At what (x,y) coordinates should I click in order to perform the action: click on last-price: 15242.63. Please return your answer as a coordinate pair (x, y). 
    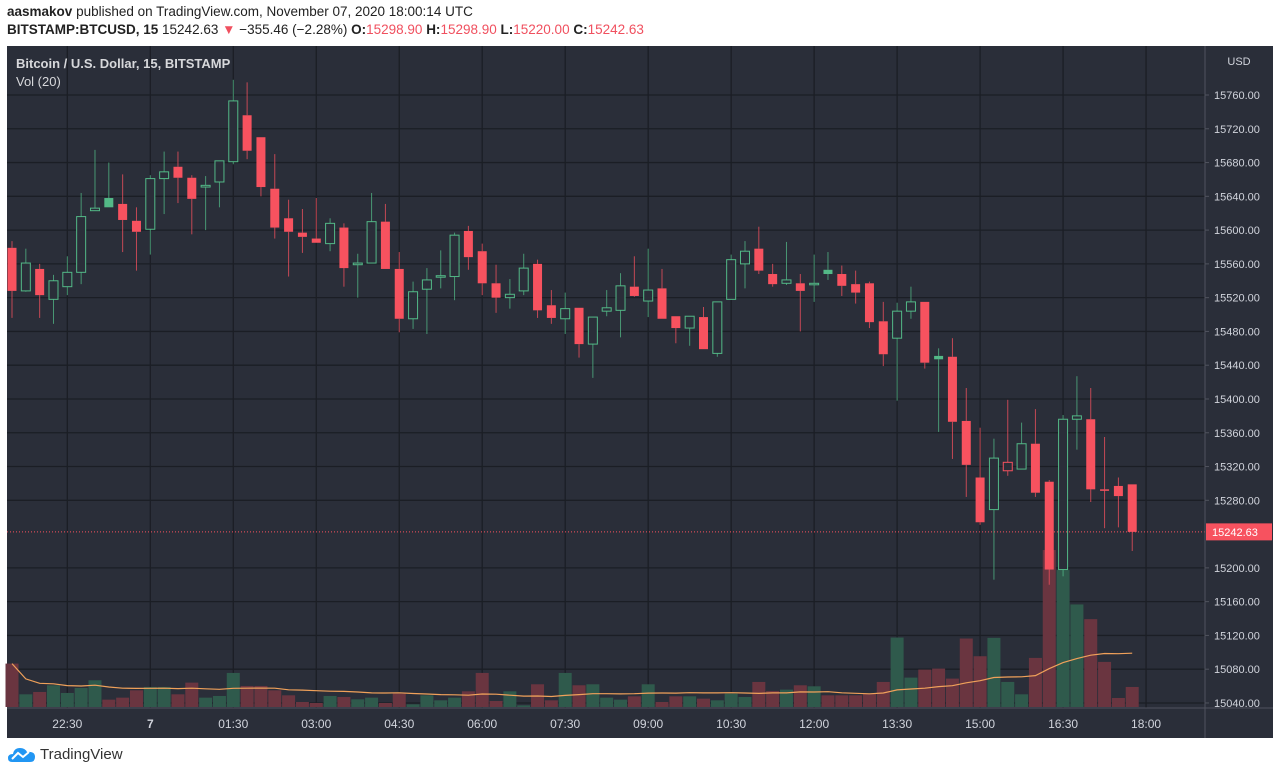
    Looking at the image, I should click on (190, 29).